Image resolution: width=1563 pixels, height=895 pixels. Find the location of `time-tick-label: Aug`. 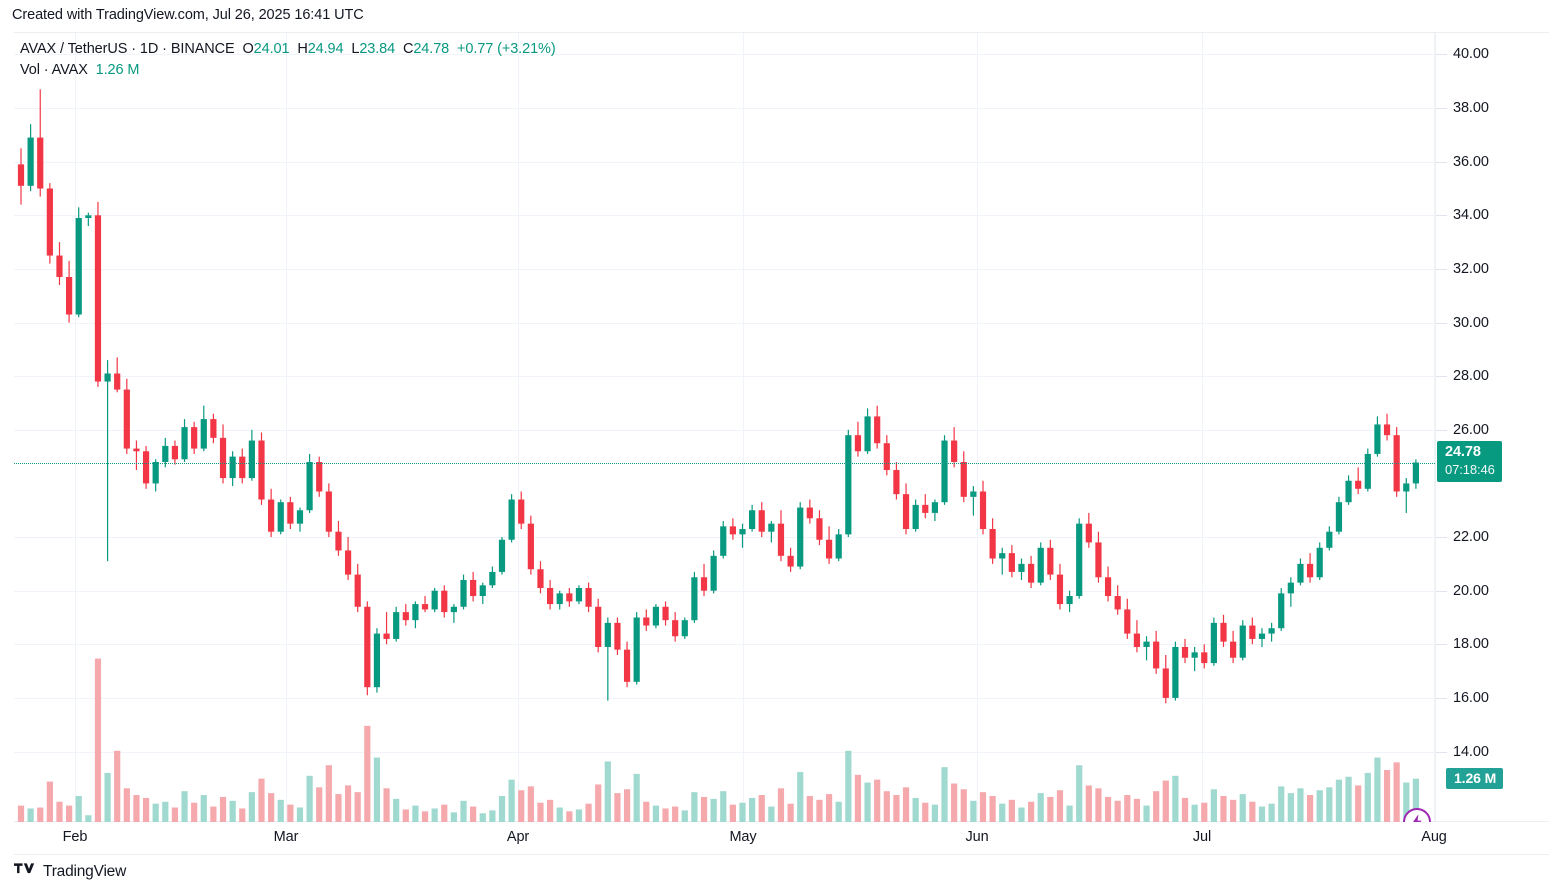

time-tick-label: Aug is located at coordinates (1434, 837).